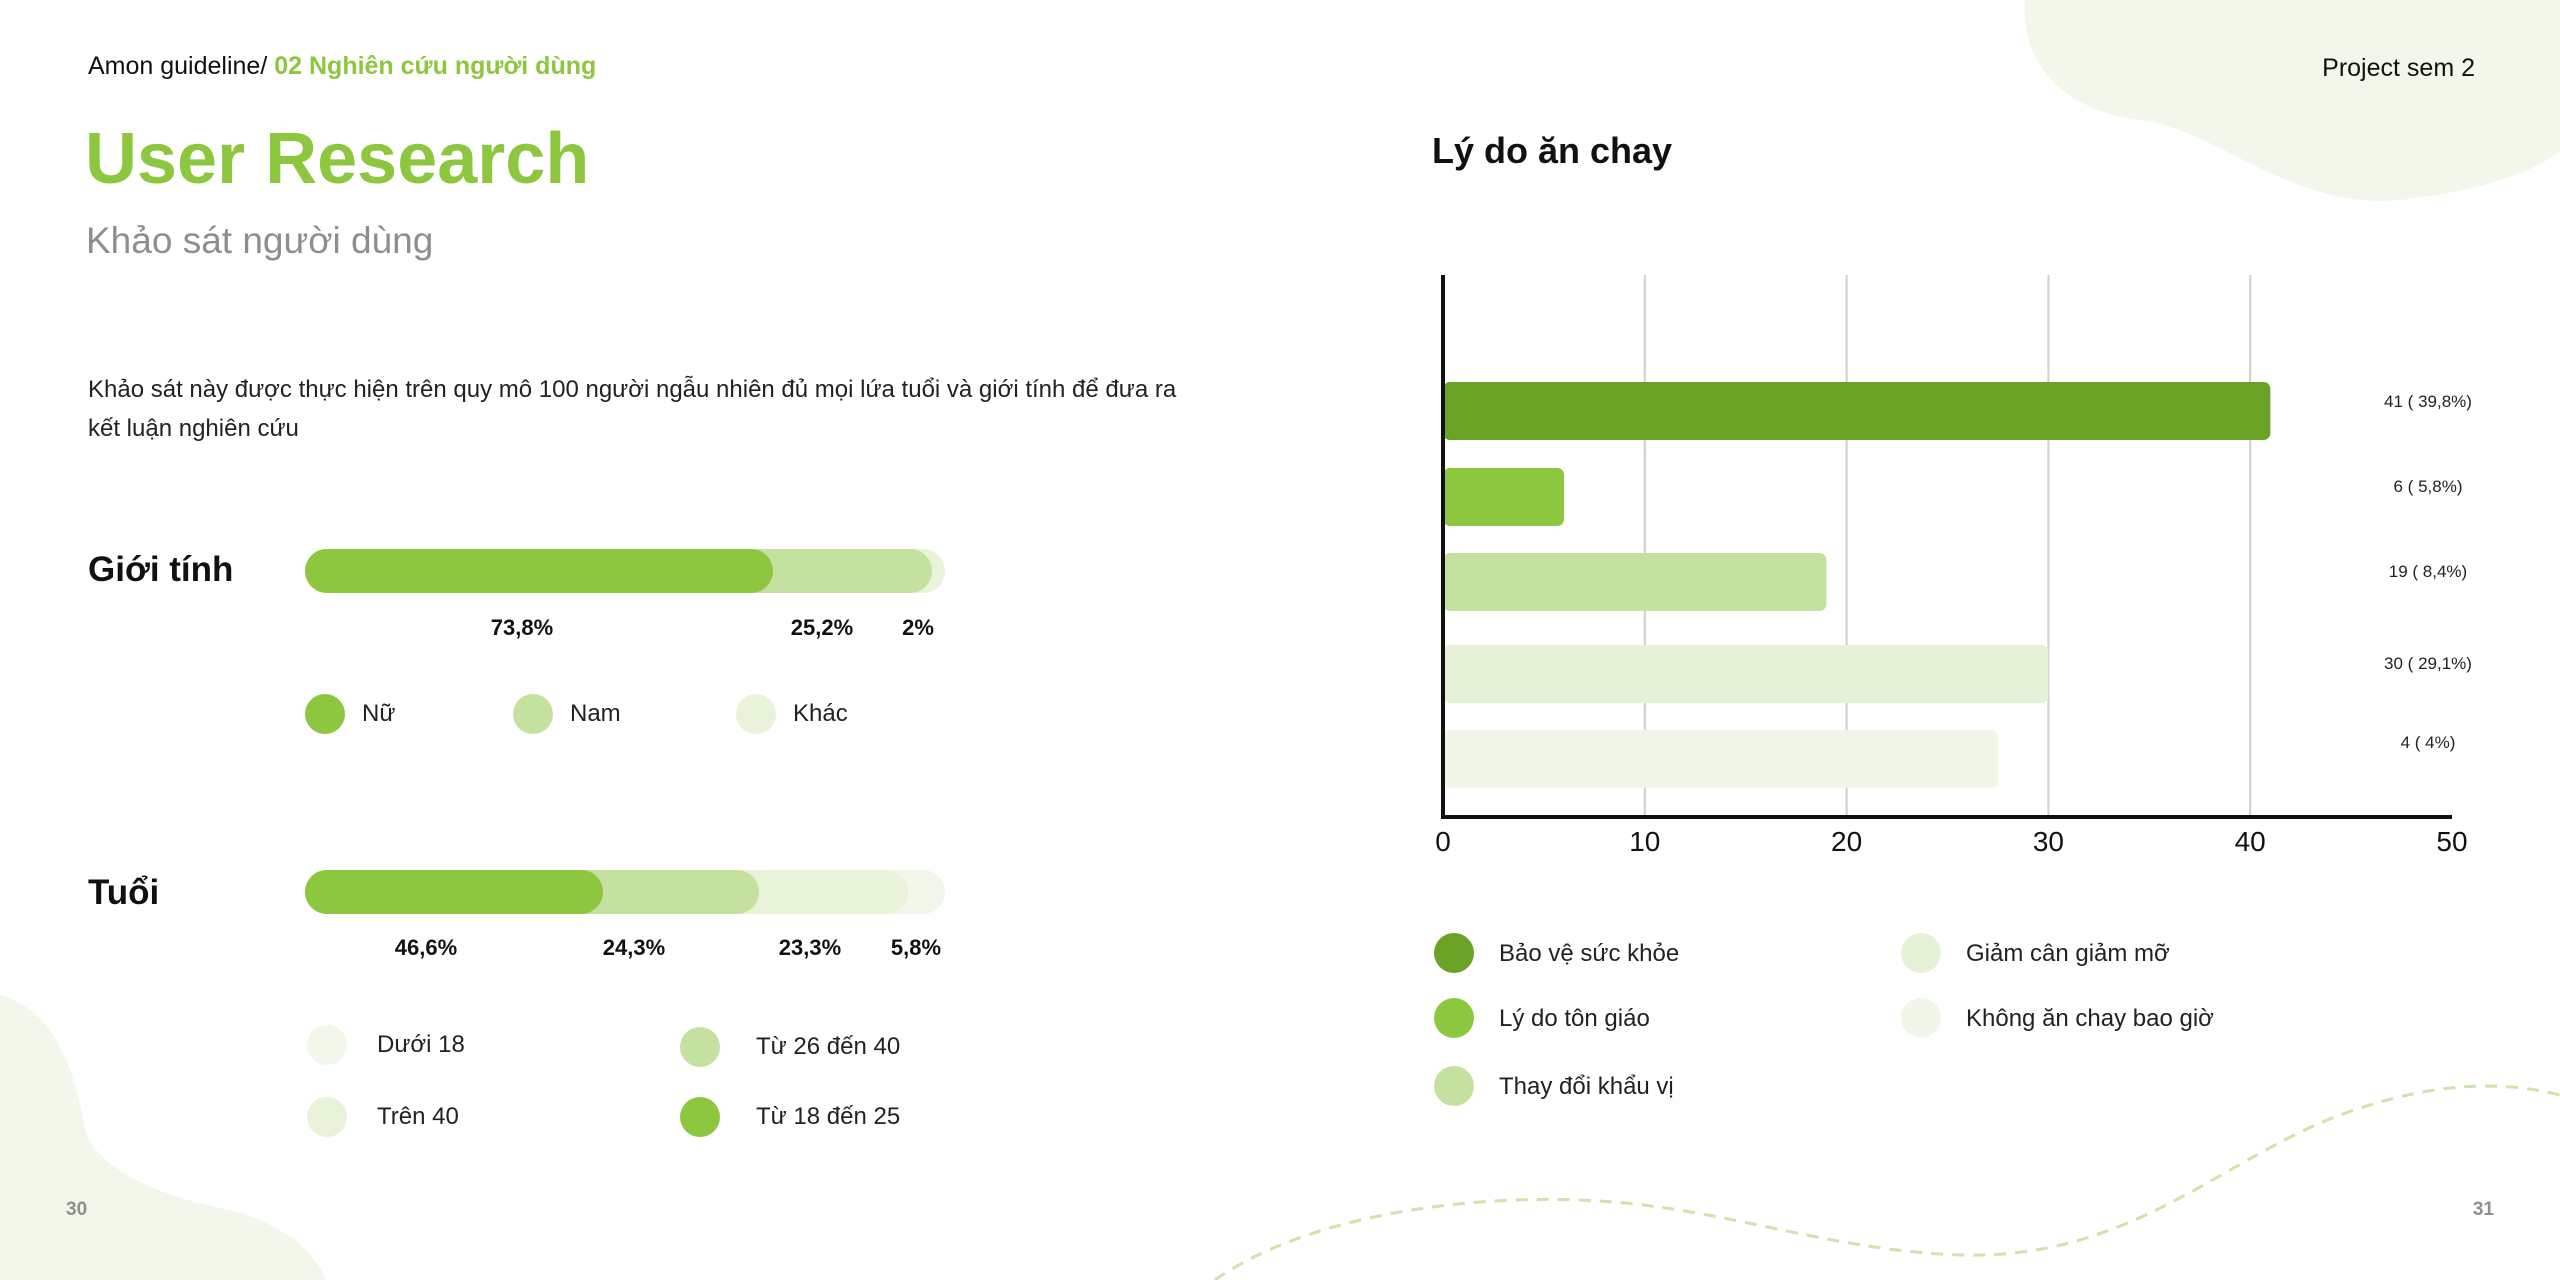 The width and height of the screenshot is (2560, 1280). What do you see at coordinates (828, 1046) in the screenshot?
I see `age-legend-text: Từ 26 đến 40` at bounding box center [828, 1046].